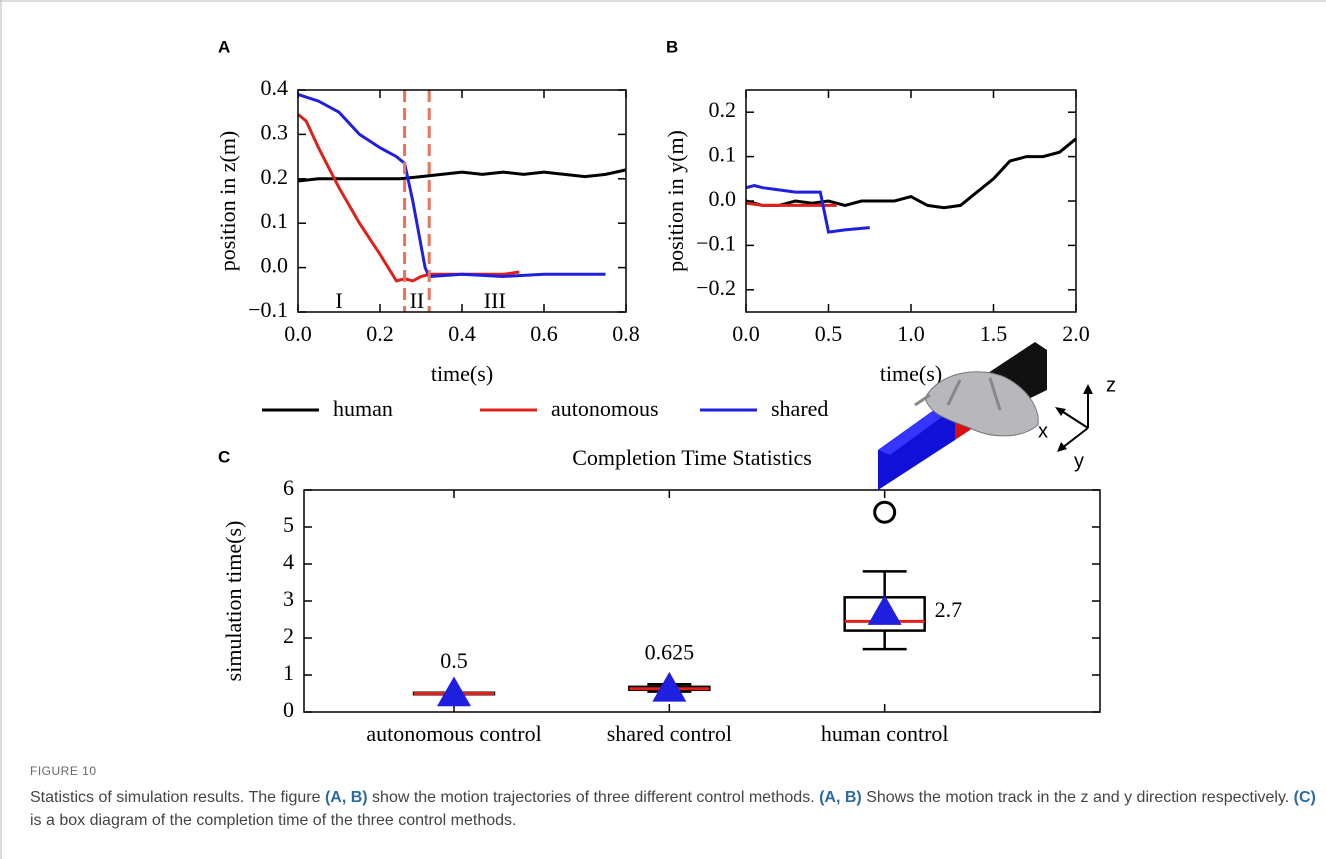 The width and height of the screenshot is (1326, 859). I want to click on axis-label: x, so click(1043, 431).